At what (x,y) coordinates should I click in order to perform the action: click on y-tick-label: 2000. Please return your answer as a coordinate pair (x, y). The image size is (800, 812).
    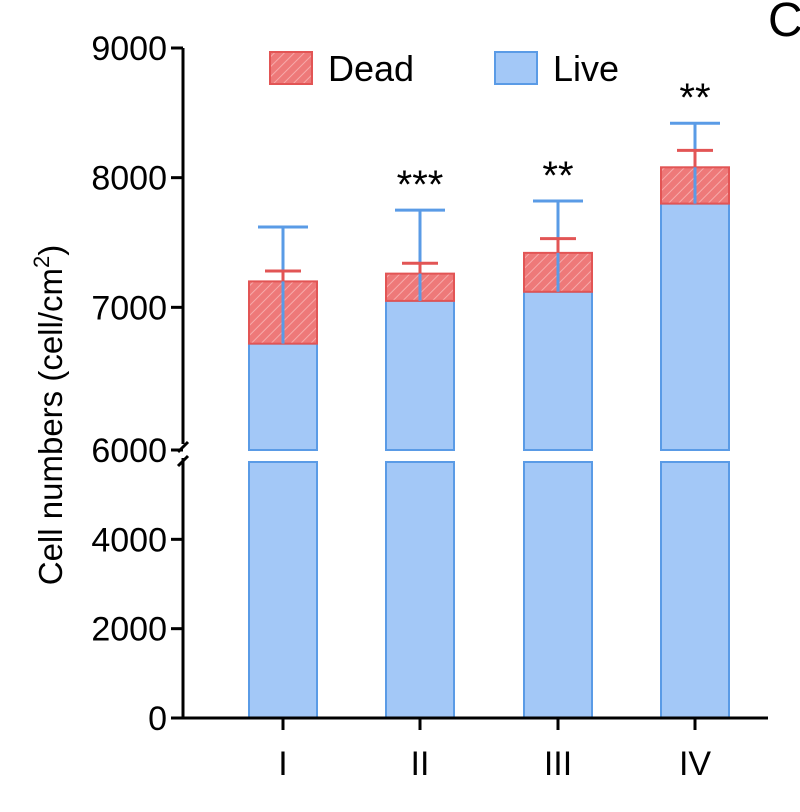
    Looking at the image, I should click on (129, 630).